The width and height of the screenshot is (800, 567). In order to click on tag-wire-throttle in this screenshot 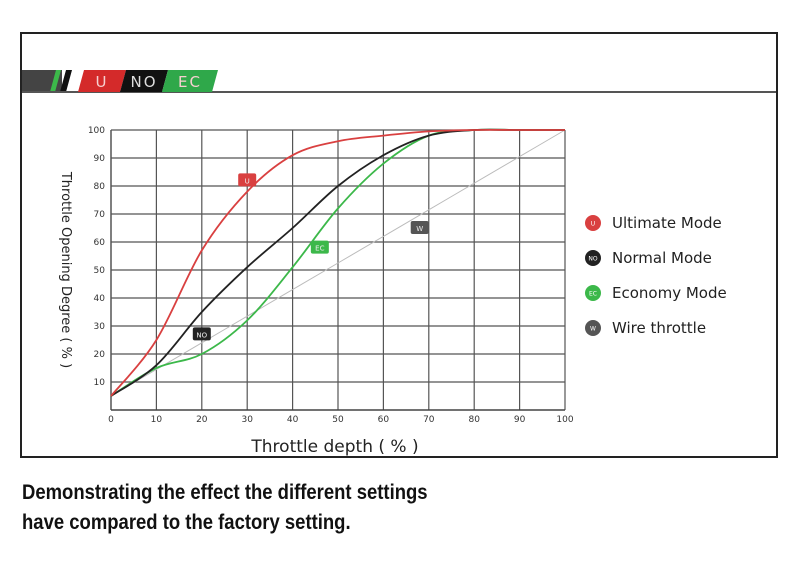, I will do `click(419, 227)`.